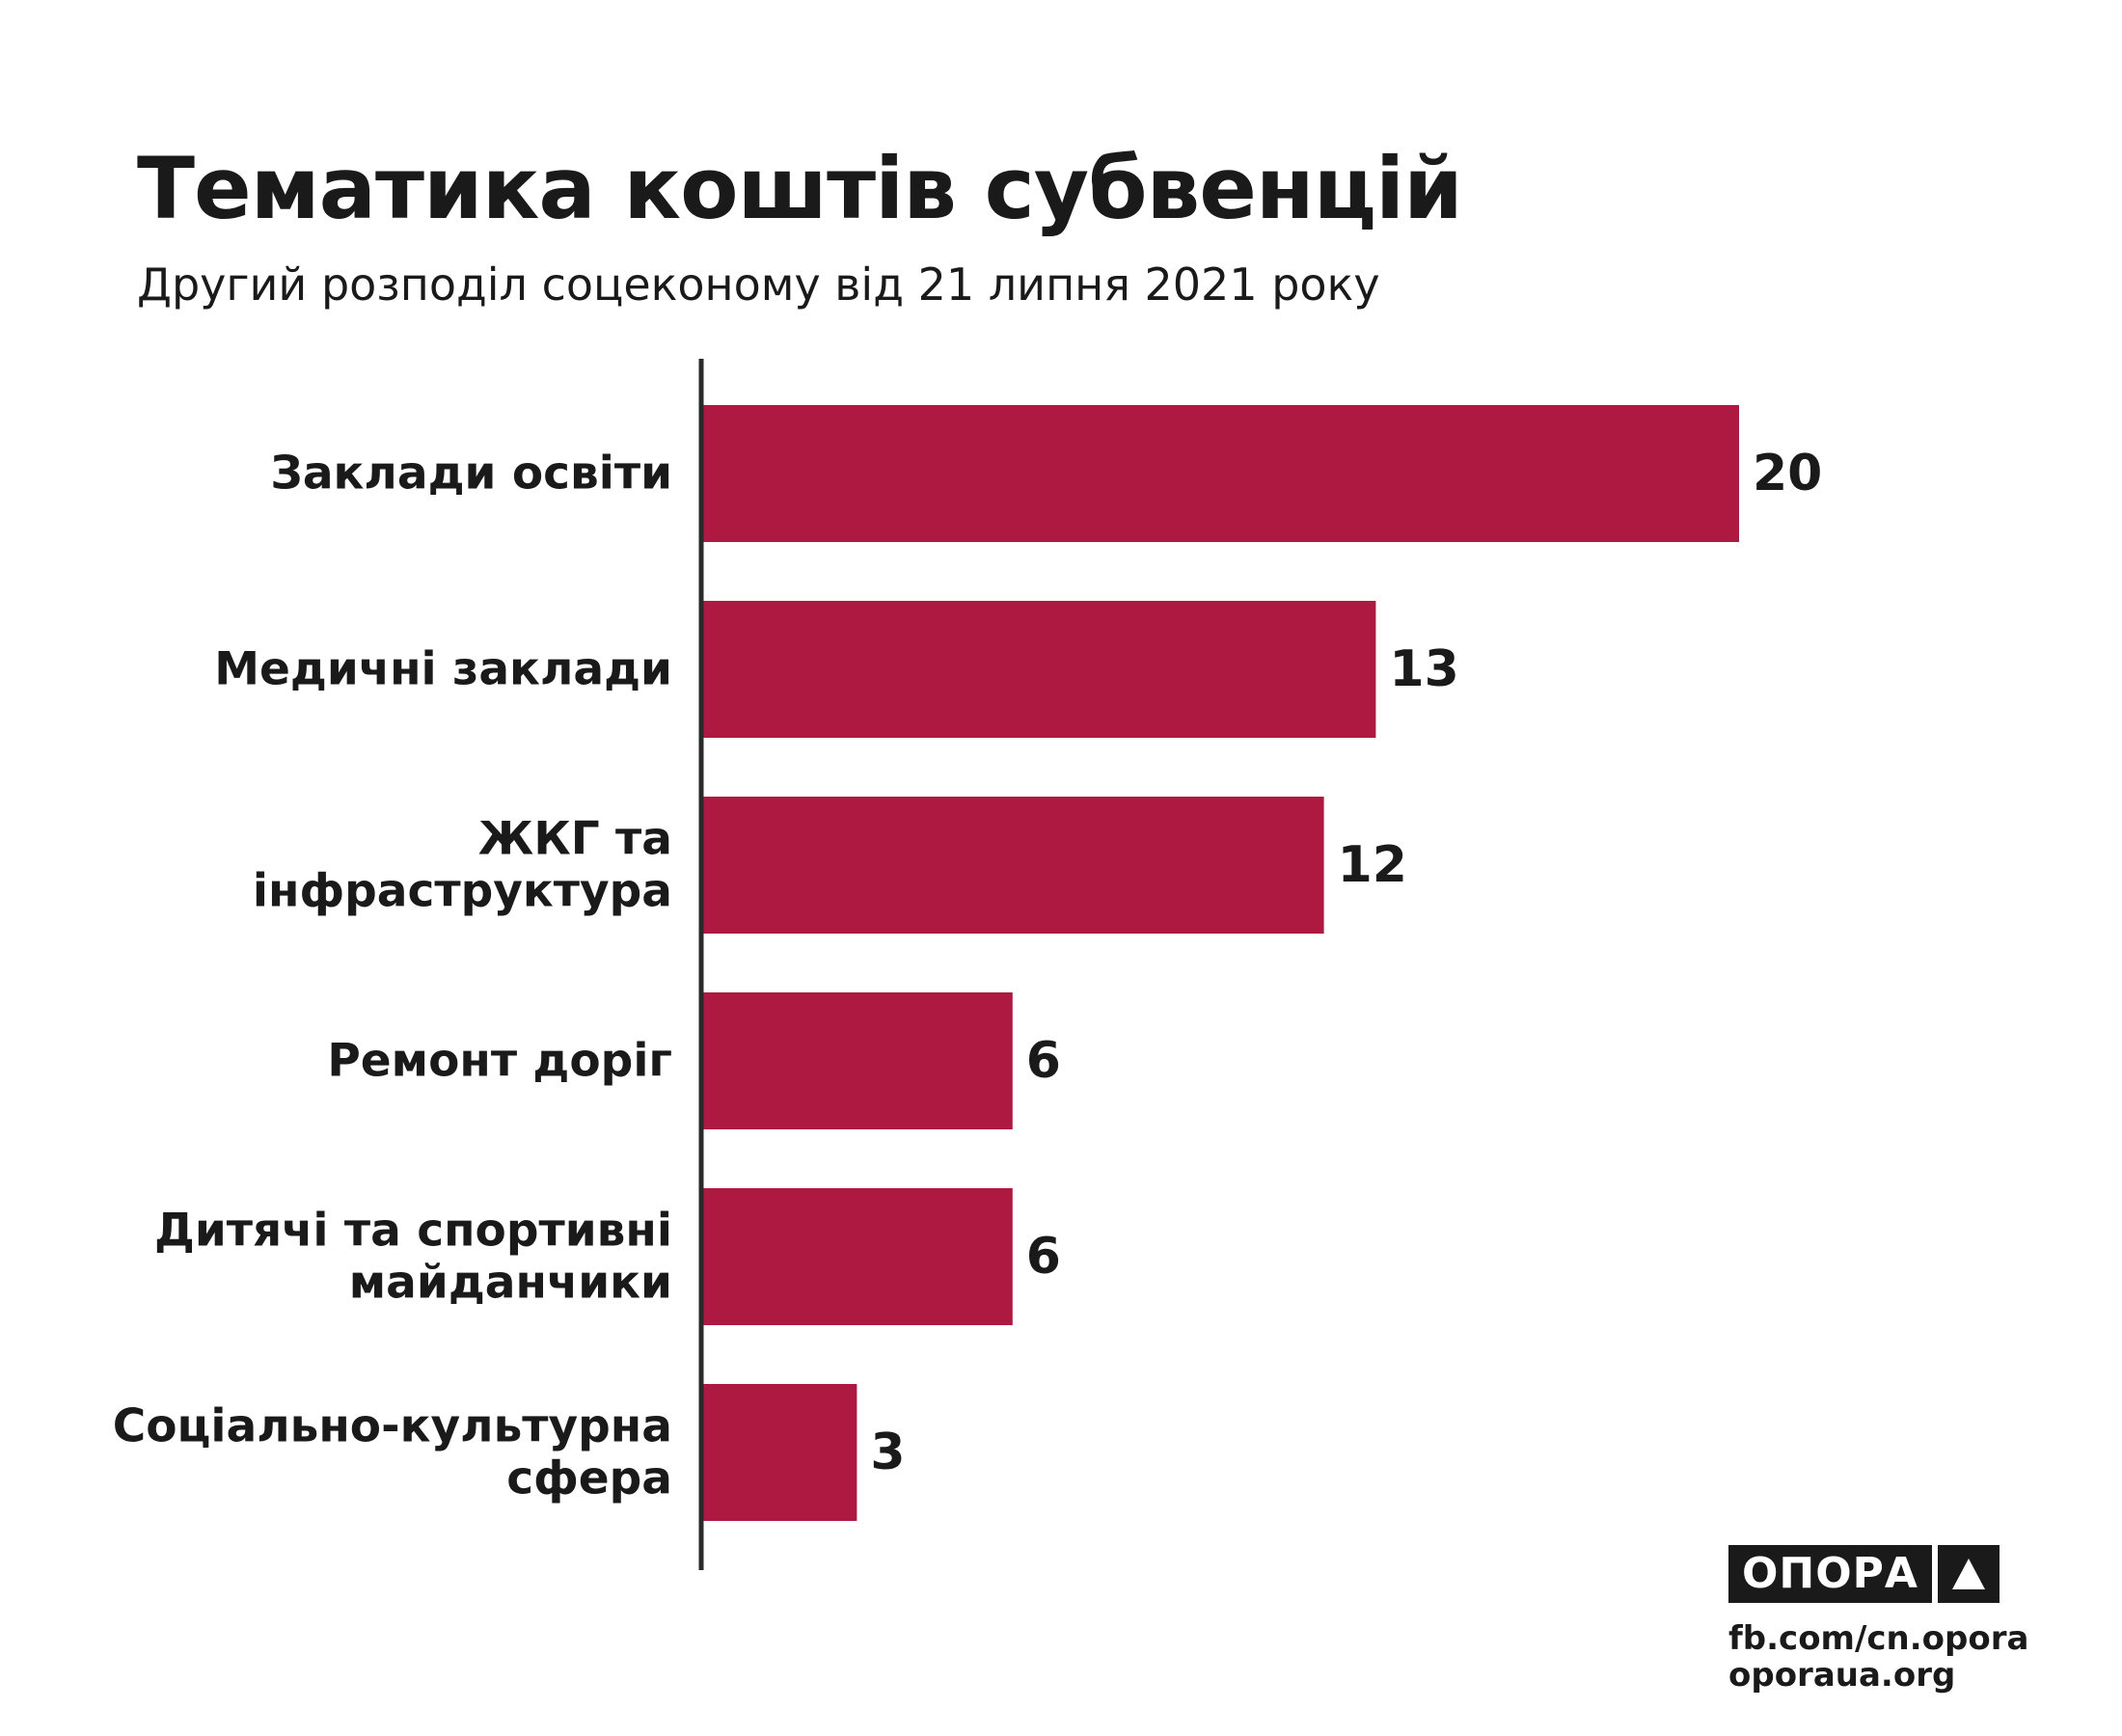  I want to click on category-label: Медичні заклади, so click(443, 670).